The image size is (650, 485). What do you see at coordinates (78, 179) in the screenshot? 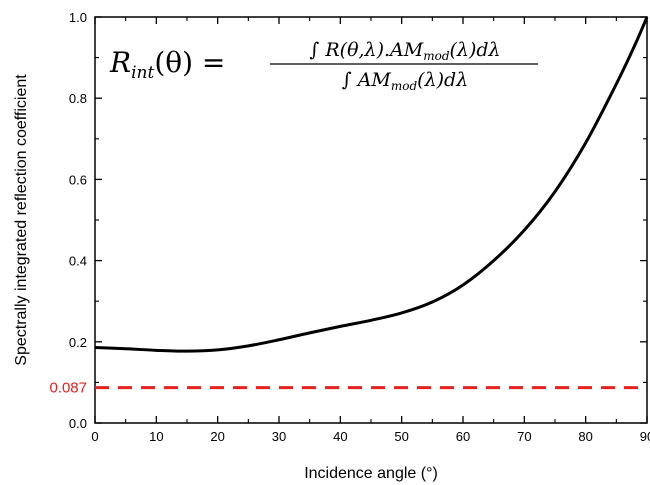
I see `y-tick-label: 0.6` at bounding box center [78, 179].